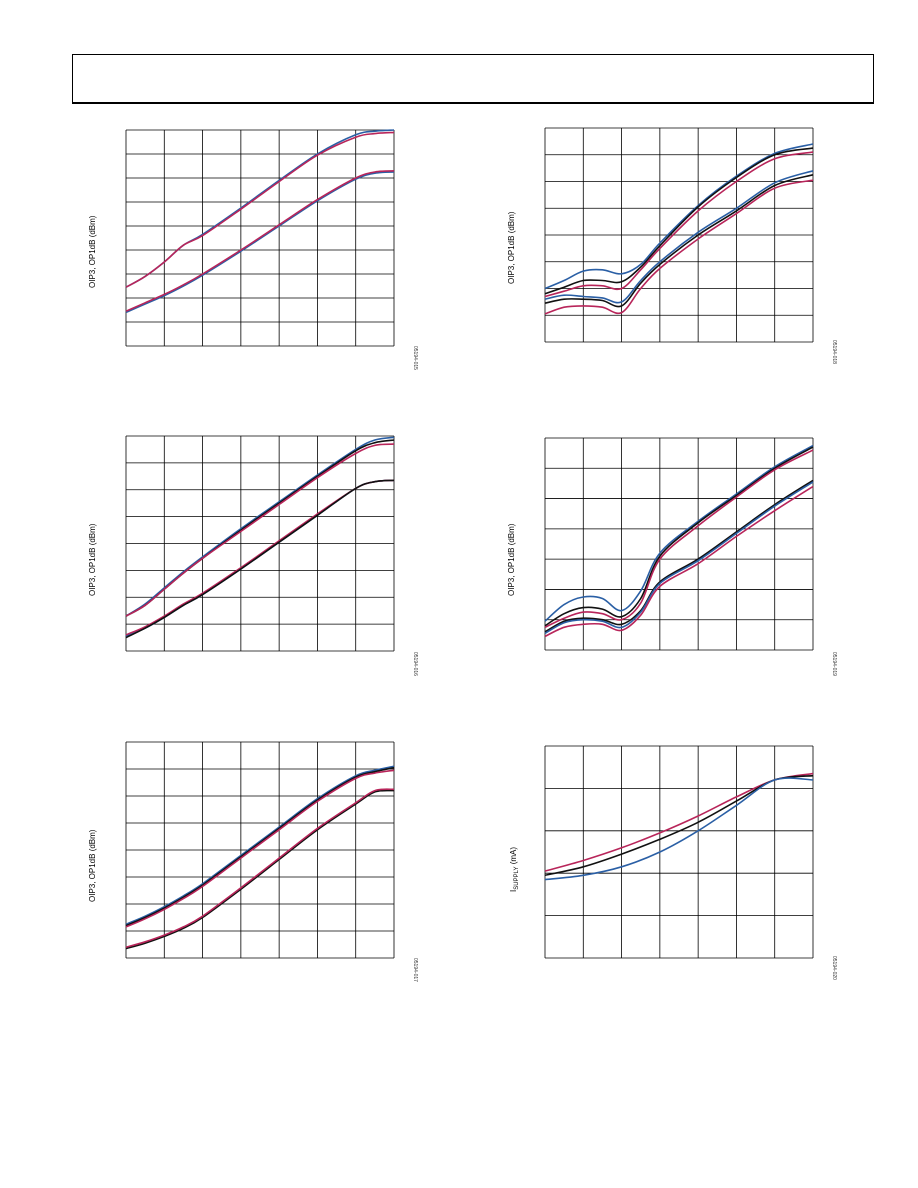 The width and height of the screenshot is (918, 1188). What do you see at coordinates (415, 970) in the screenshot?
I see `figure-id: 05194-017` at bounding box center [415, 970].